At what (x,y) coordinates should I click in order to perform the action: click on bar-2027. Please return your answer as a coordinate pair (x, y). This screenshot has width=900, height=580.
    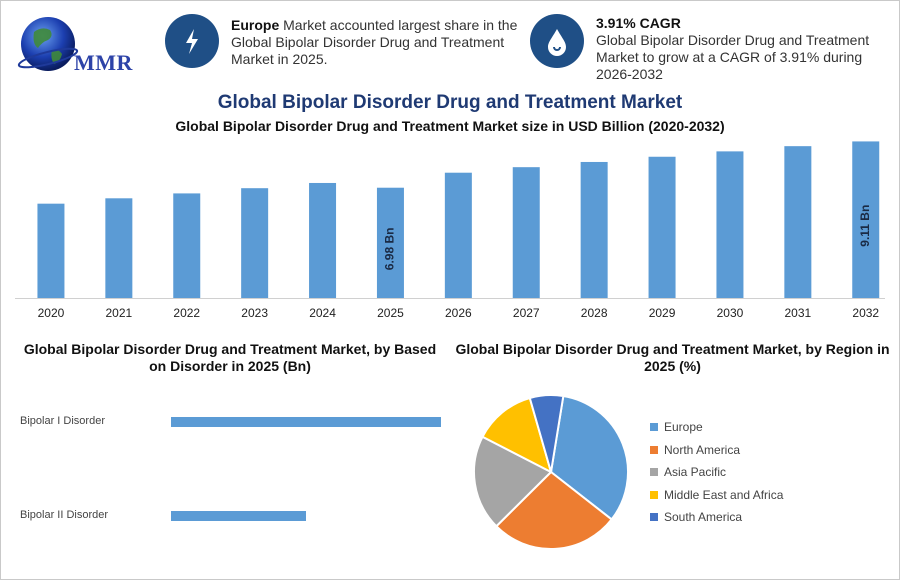
    Looking at the image, I should click on (526, 232).